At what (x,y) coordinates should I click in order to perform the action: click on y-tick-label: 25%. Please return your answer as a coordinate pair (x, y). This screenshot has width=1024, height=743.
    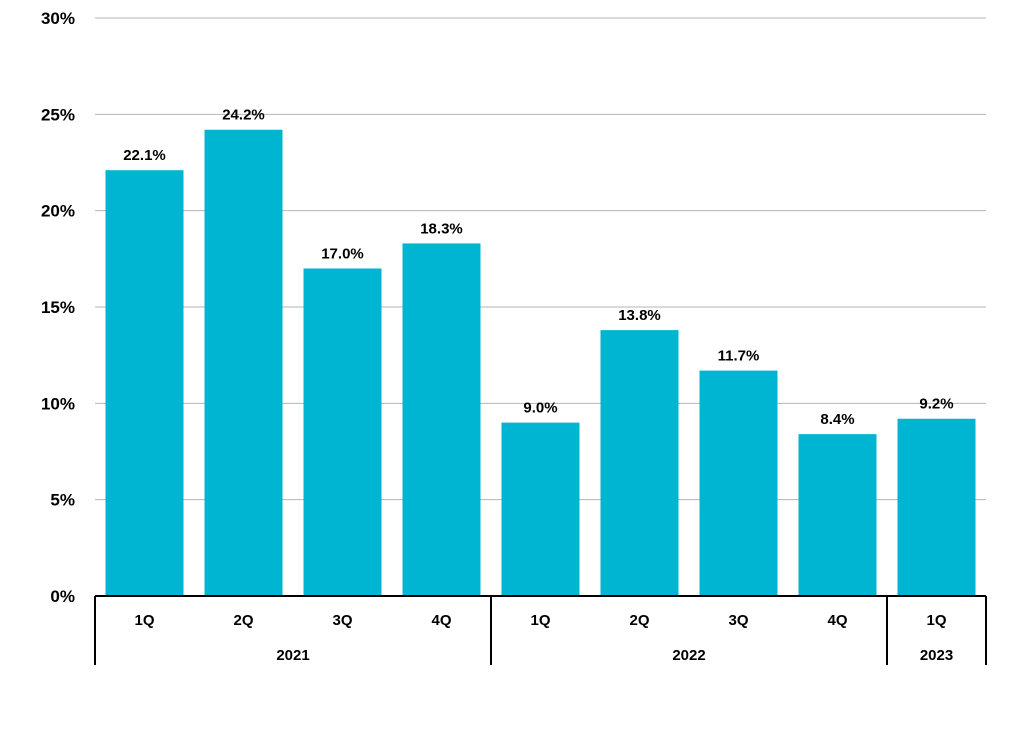
    Looking at the image, I should click on (58, 114).